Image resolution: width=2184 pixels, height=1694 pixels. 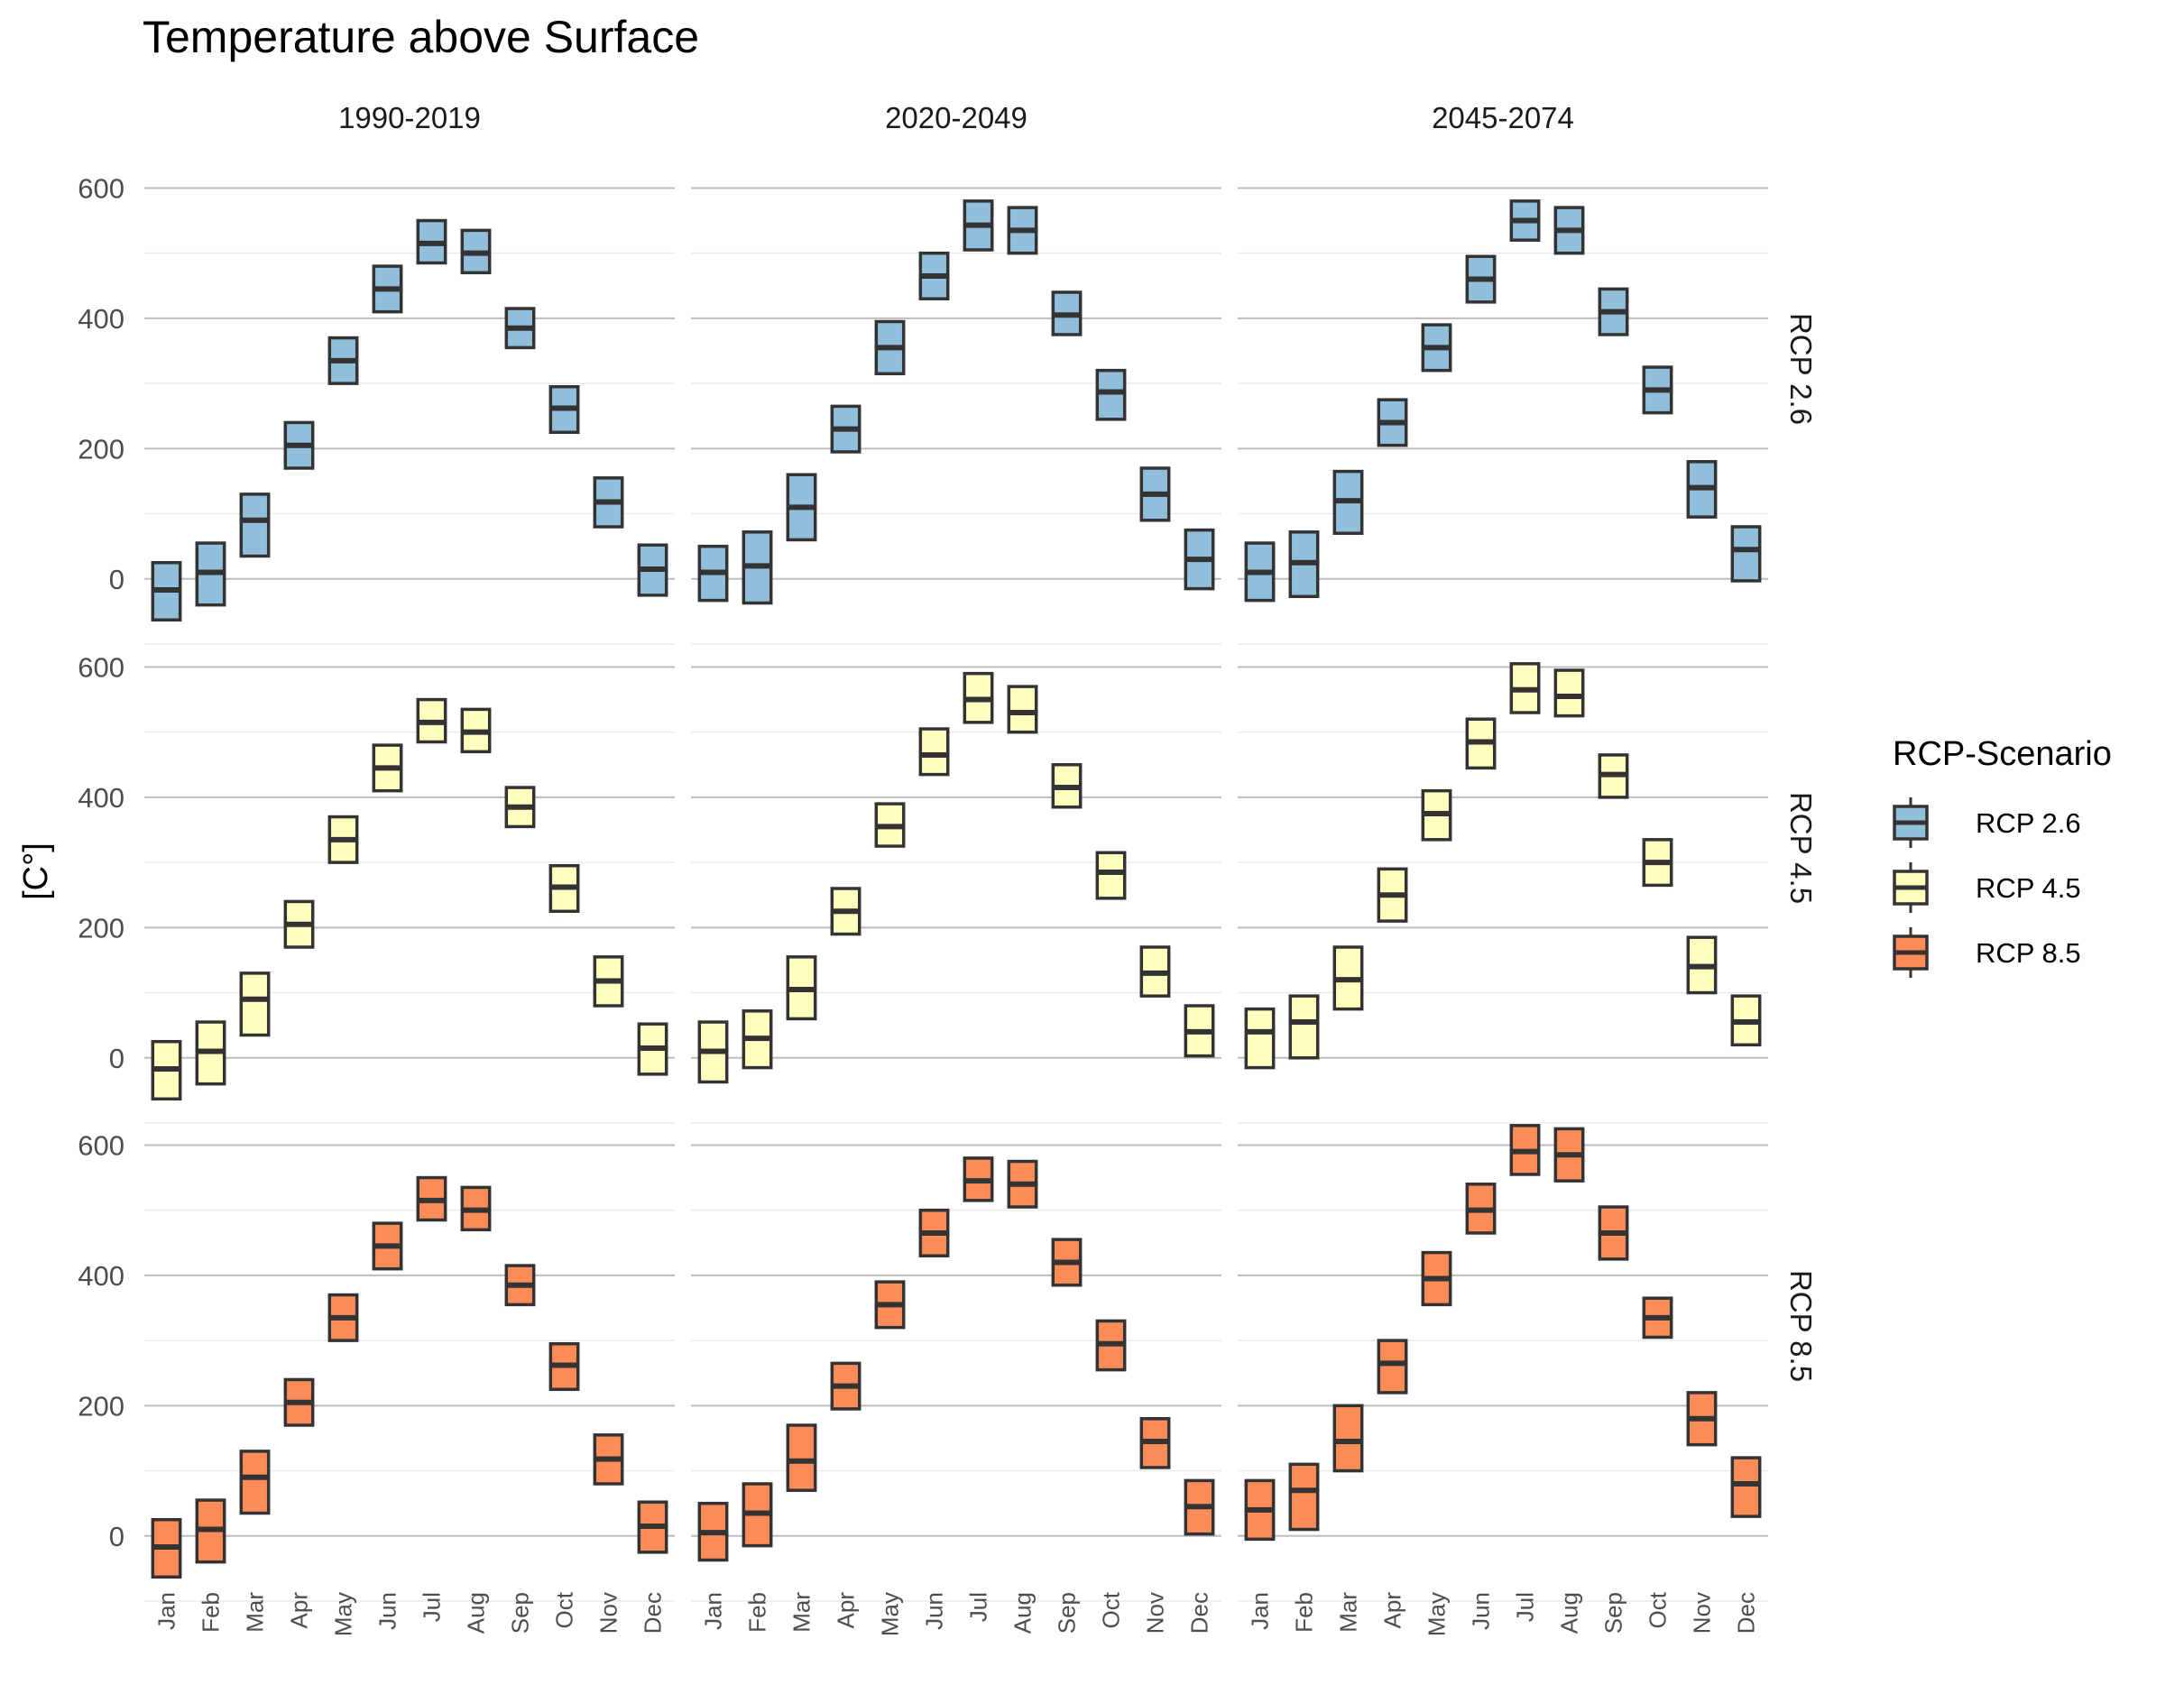 What do you see at coordinates (1503, 117) in the screenshot?
I see `facet-strip-2045-2074: 2045-2074` at bounding box center [1503, 117].